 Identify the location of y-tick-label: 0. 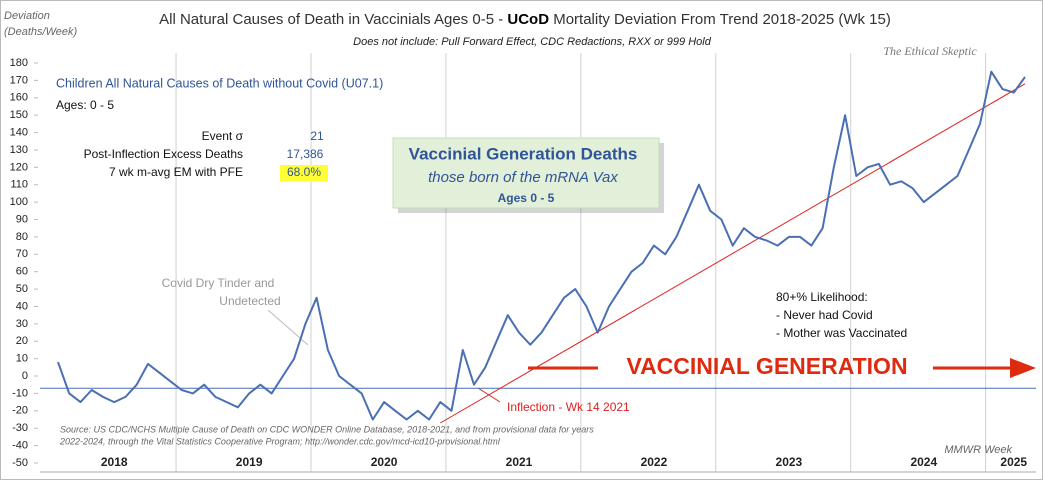
(25, 376).